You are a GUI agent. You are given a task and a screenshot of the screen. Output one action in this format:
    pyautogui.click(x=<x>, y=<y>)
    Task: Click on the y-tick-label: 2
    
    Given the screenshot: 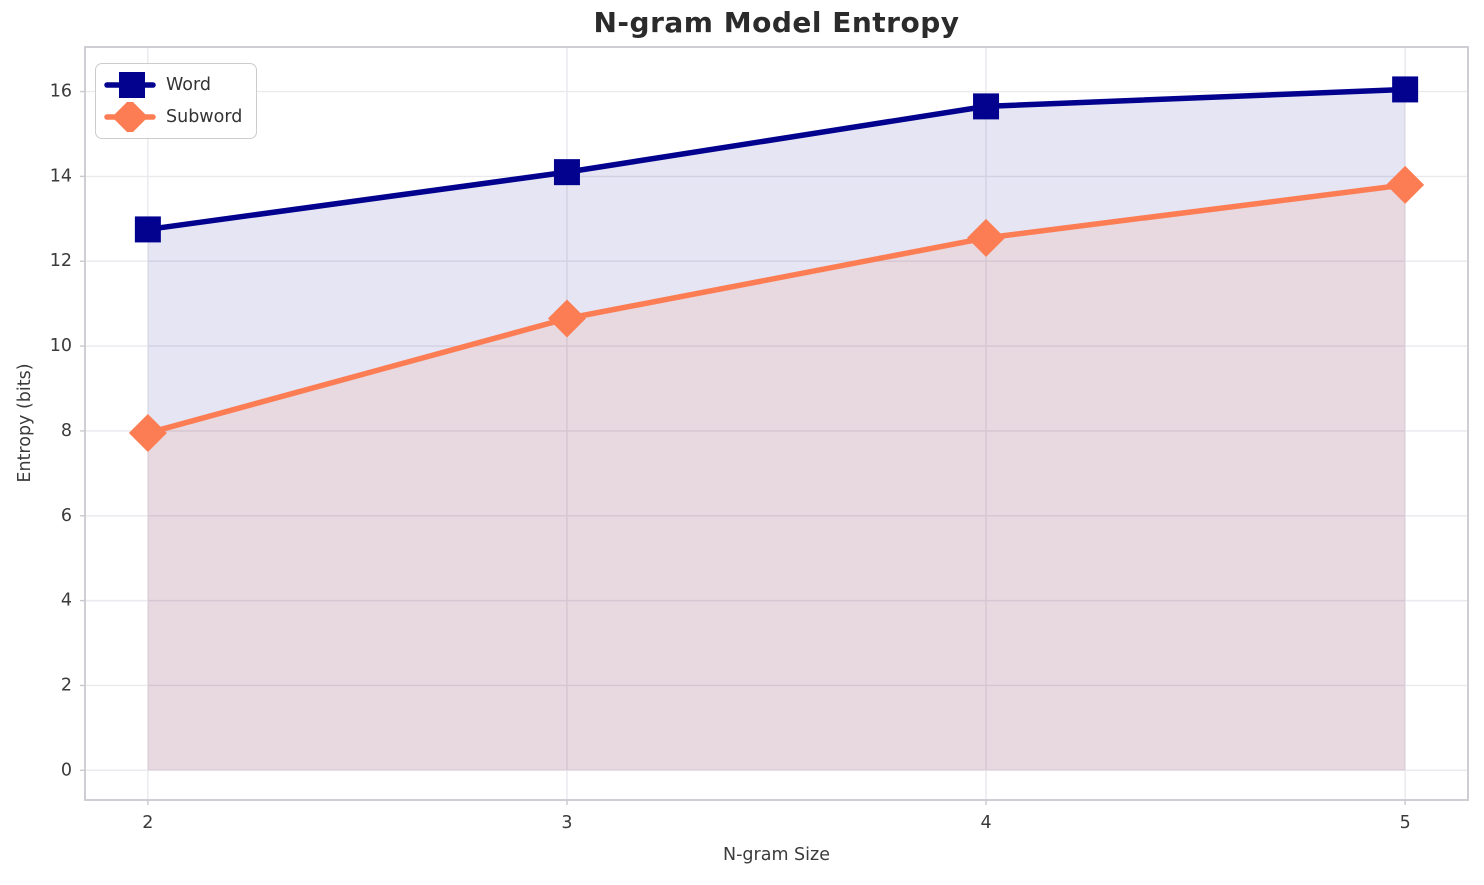 What is the action you would take?
    pyautogui.click(x=66, y=685)
    